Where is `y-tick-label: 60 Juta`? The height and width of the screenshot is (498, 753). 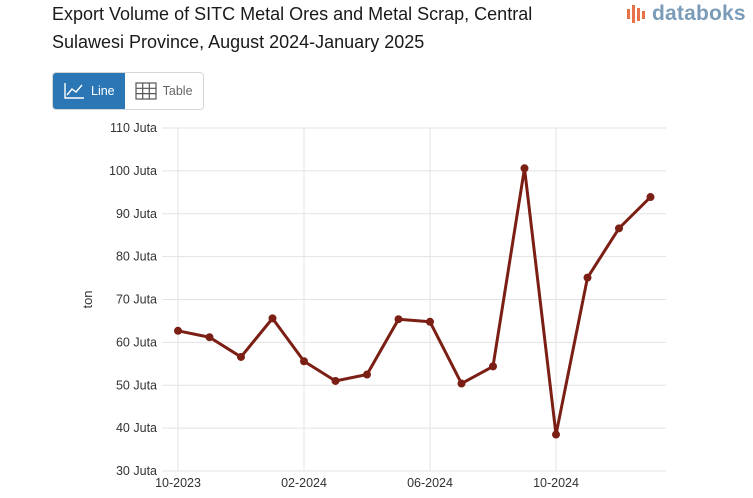 y-tick-label: 60 Juta is located at coordinates (136, 342).